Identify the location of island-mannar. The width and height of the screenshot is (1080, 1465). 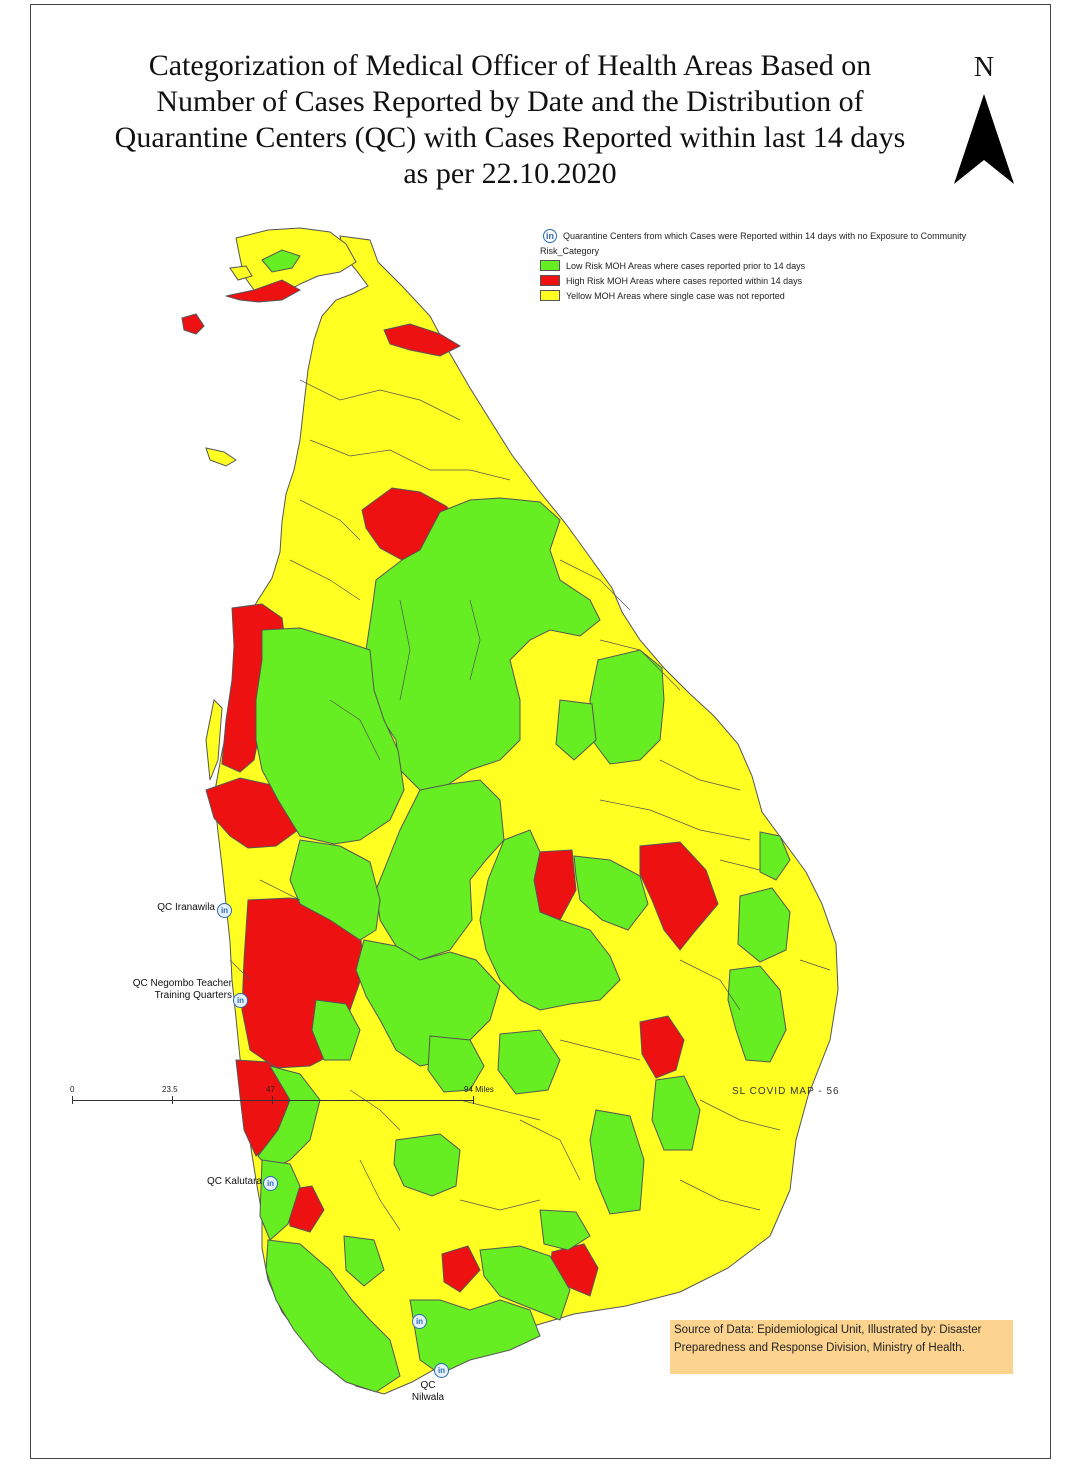
(221, 457).